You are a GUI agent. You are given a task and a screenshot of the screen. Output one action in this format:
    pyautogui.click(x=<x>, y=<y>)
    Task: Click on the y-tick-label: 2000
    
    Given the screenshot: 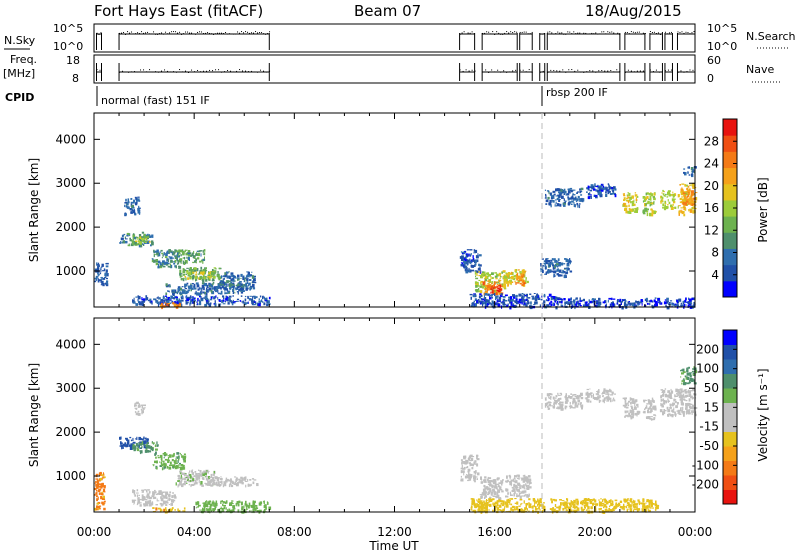 What is the action you would take?
    pyautogui.click(x=70, y=227)
    